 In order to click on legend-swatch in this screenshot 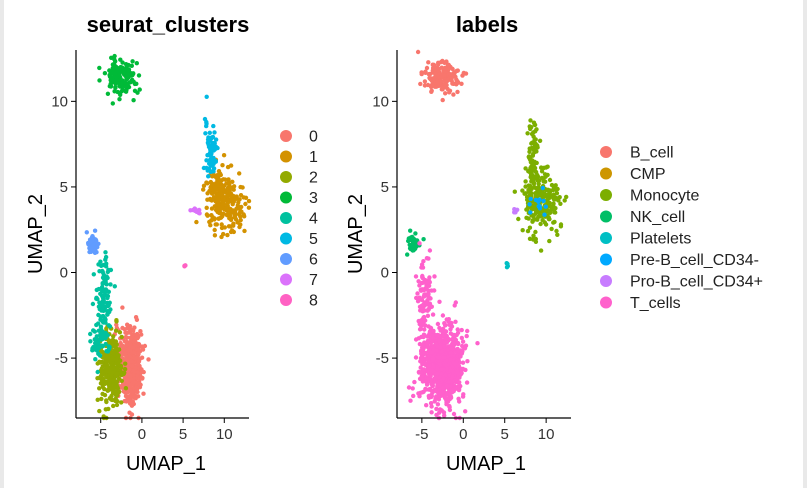, I will do `click(606, 195)`.